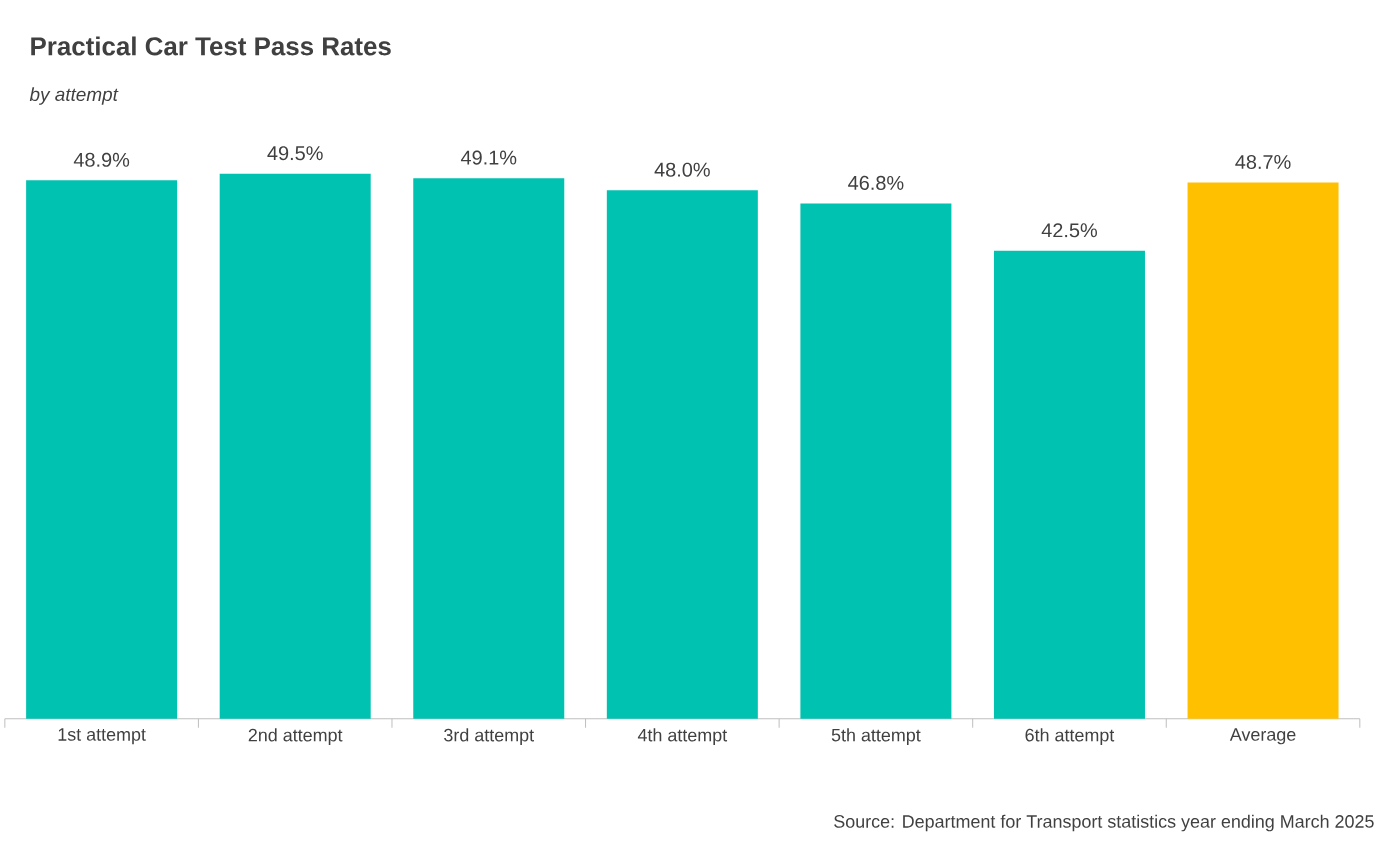  Describe the element at coordinates (488, 157) in the screenshot. I see `data-label: 49.1%` at that location.